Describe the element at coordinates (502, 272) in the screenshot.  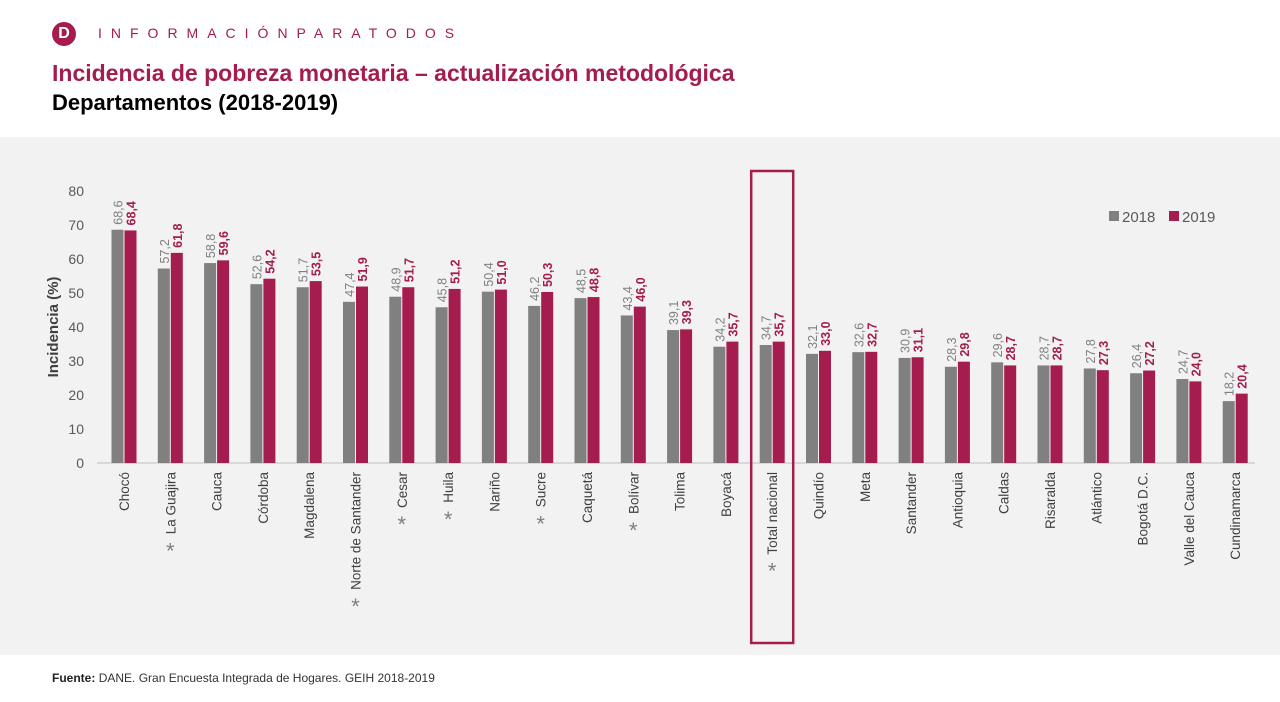
I see `data-label-2019: 51,0` at that location.